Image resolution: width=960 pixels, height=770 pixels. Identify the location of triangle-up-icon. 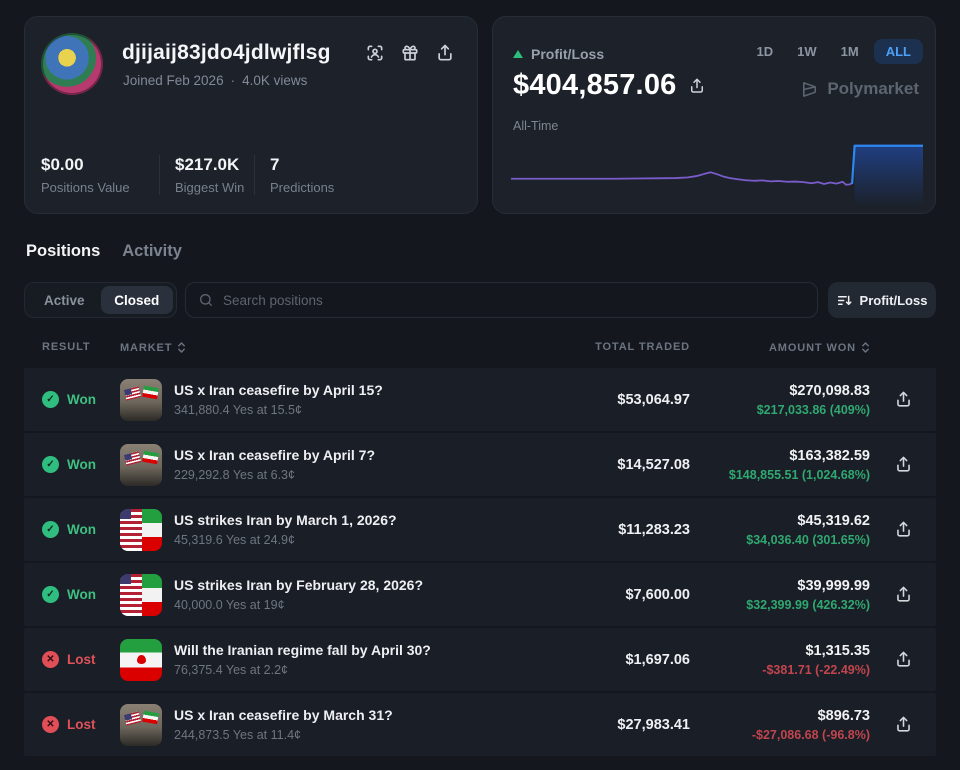
(518, 54).